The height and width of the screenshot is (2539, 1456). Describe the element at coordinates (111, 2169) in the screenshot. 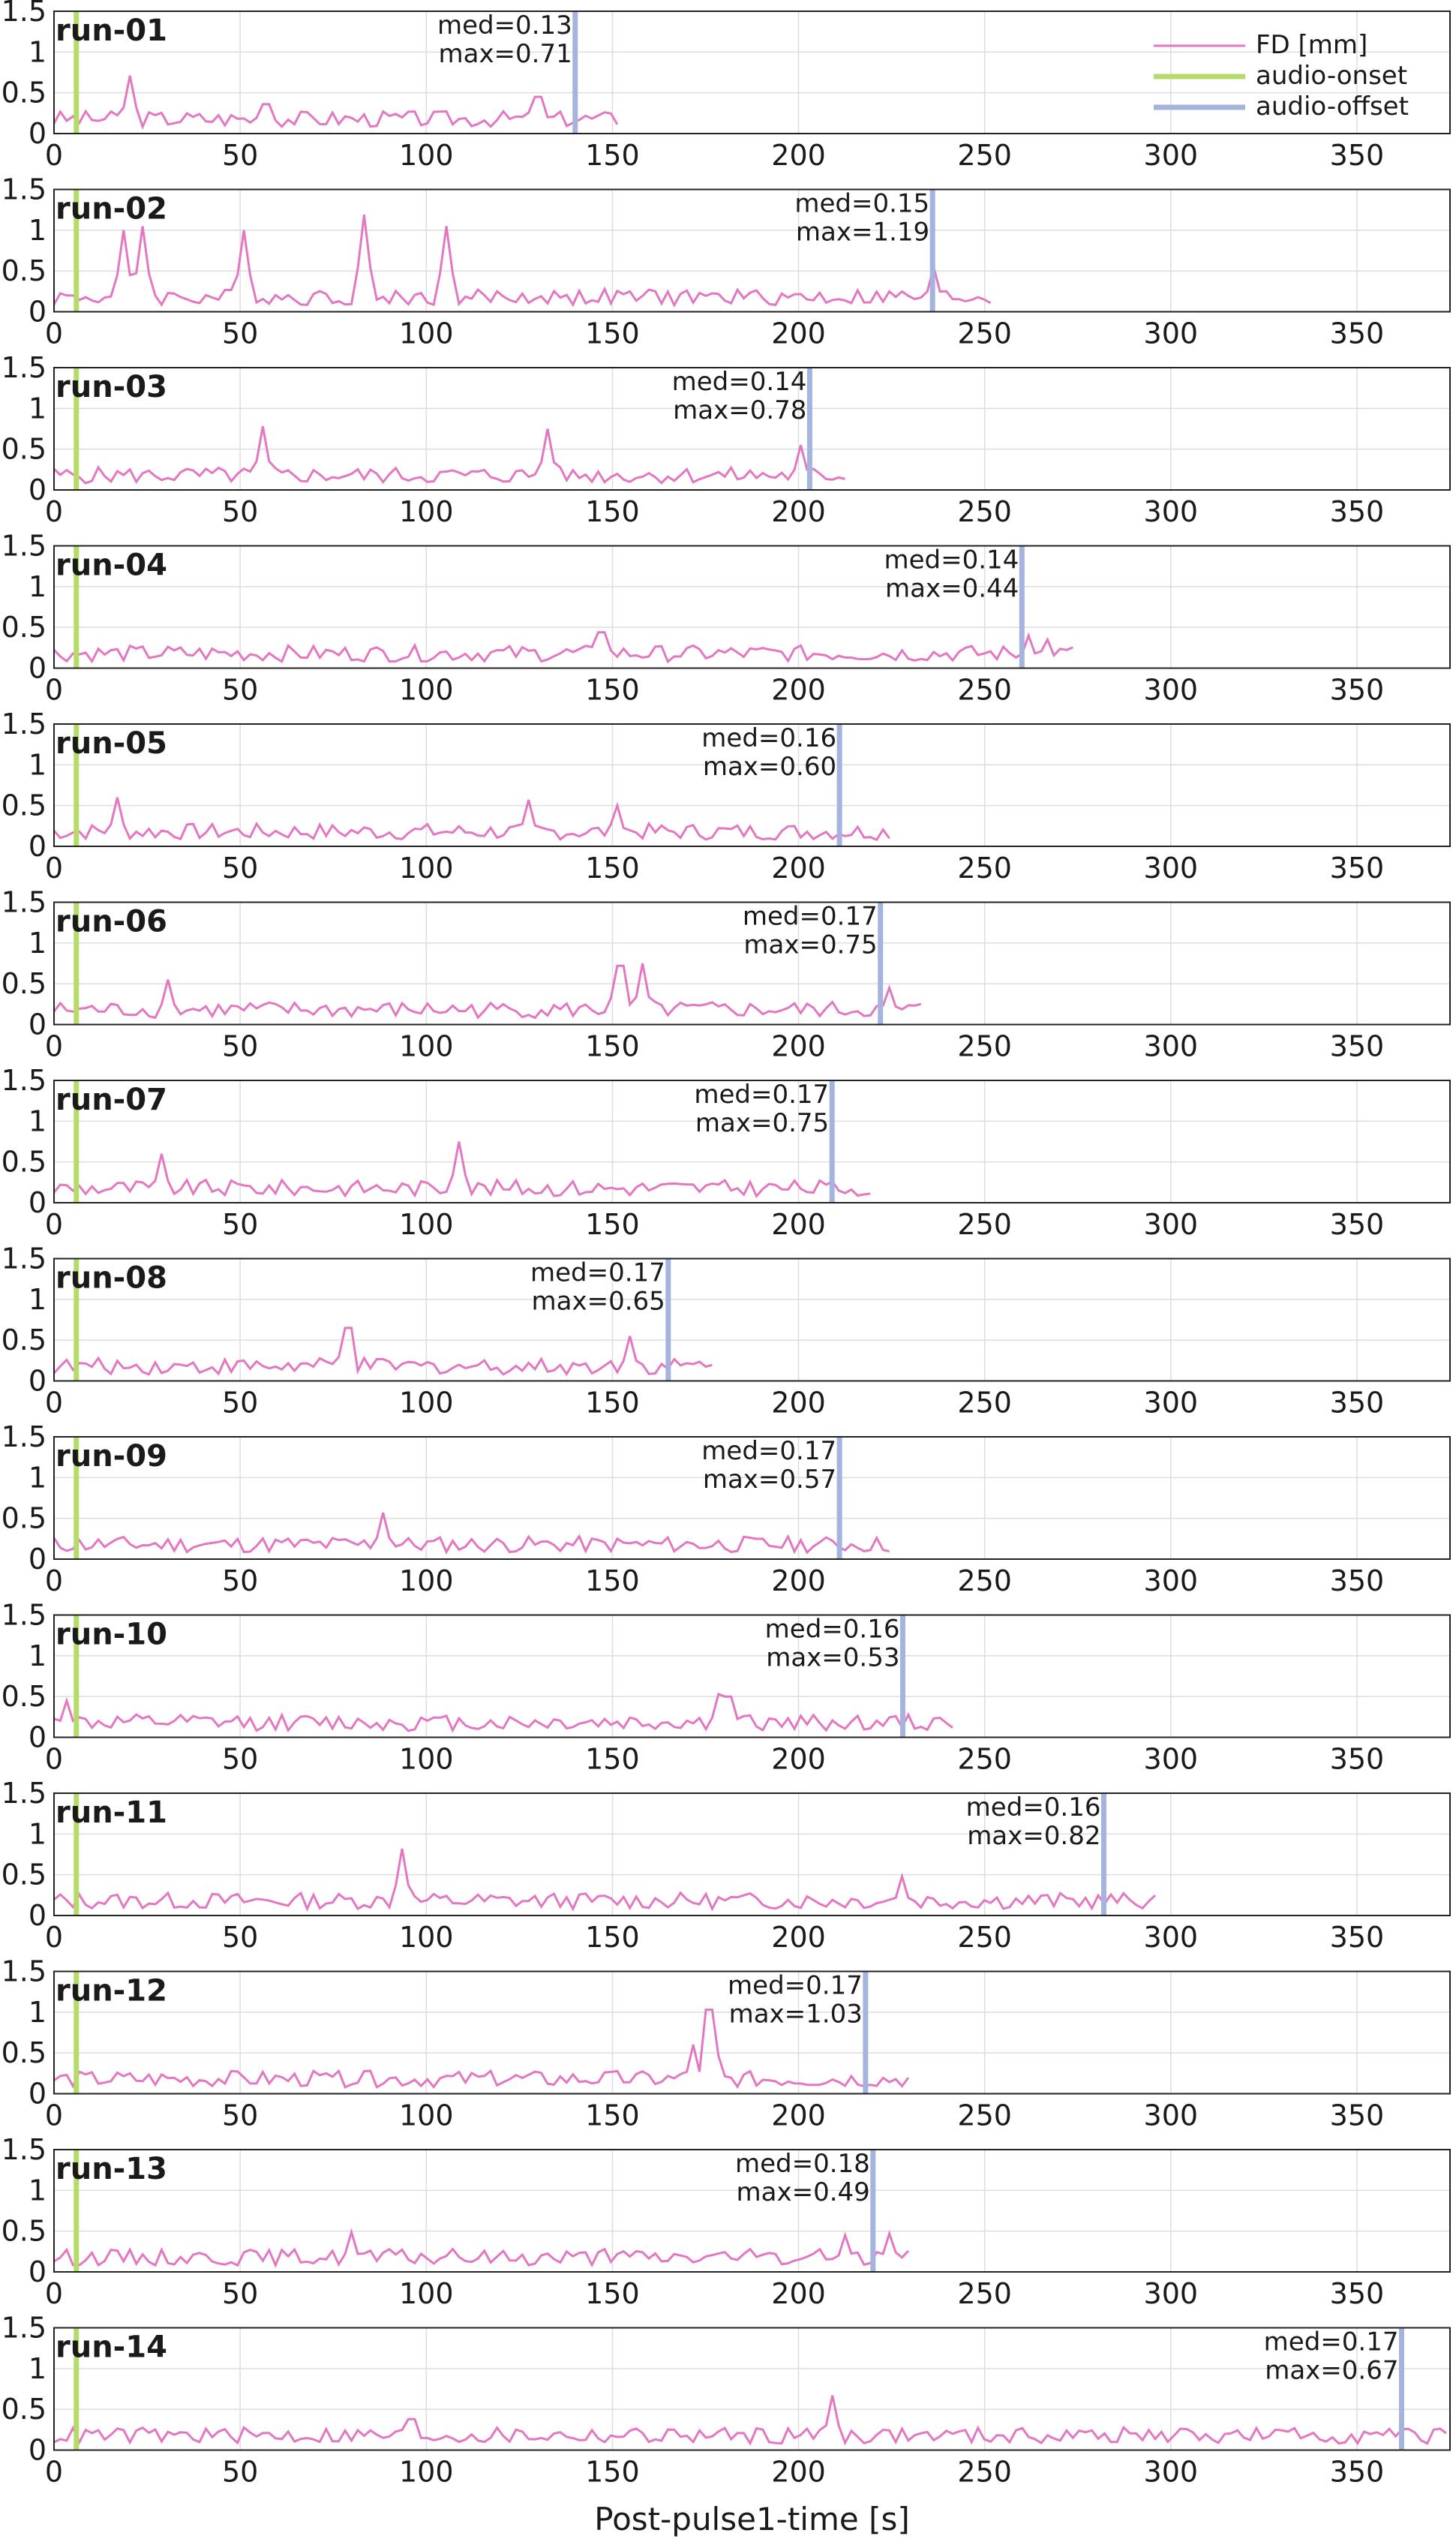

I see `run-label: run-13` at that location.